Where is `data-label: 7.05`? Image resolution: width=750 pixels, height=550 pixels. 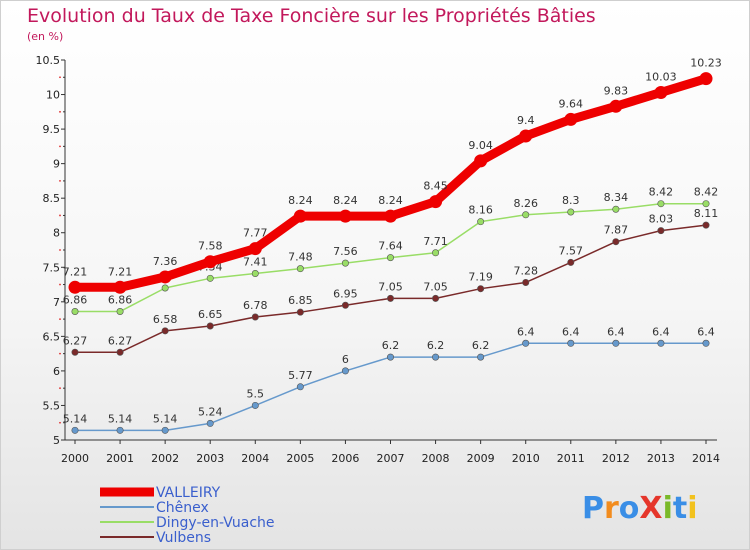 data-label: 7.05 is located at coordinates (390, 286).